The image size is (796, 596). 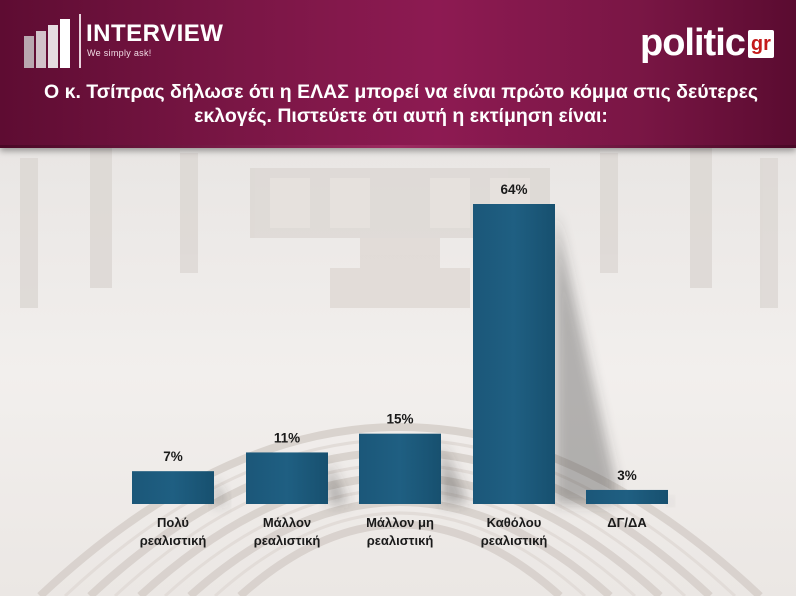 What do you see at coordinates (287, 437) in the screenshot?
I see `bar-value-label: 11%` at bounding box center [287, 437].